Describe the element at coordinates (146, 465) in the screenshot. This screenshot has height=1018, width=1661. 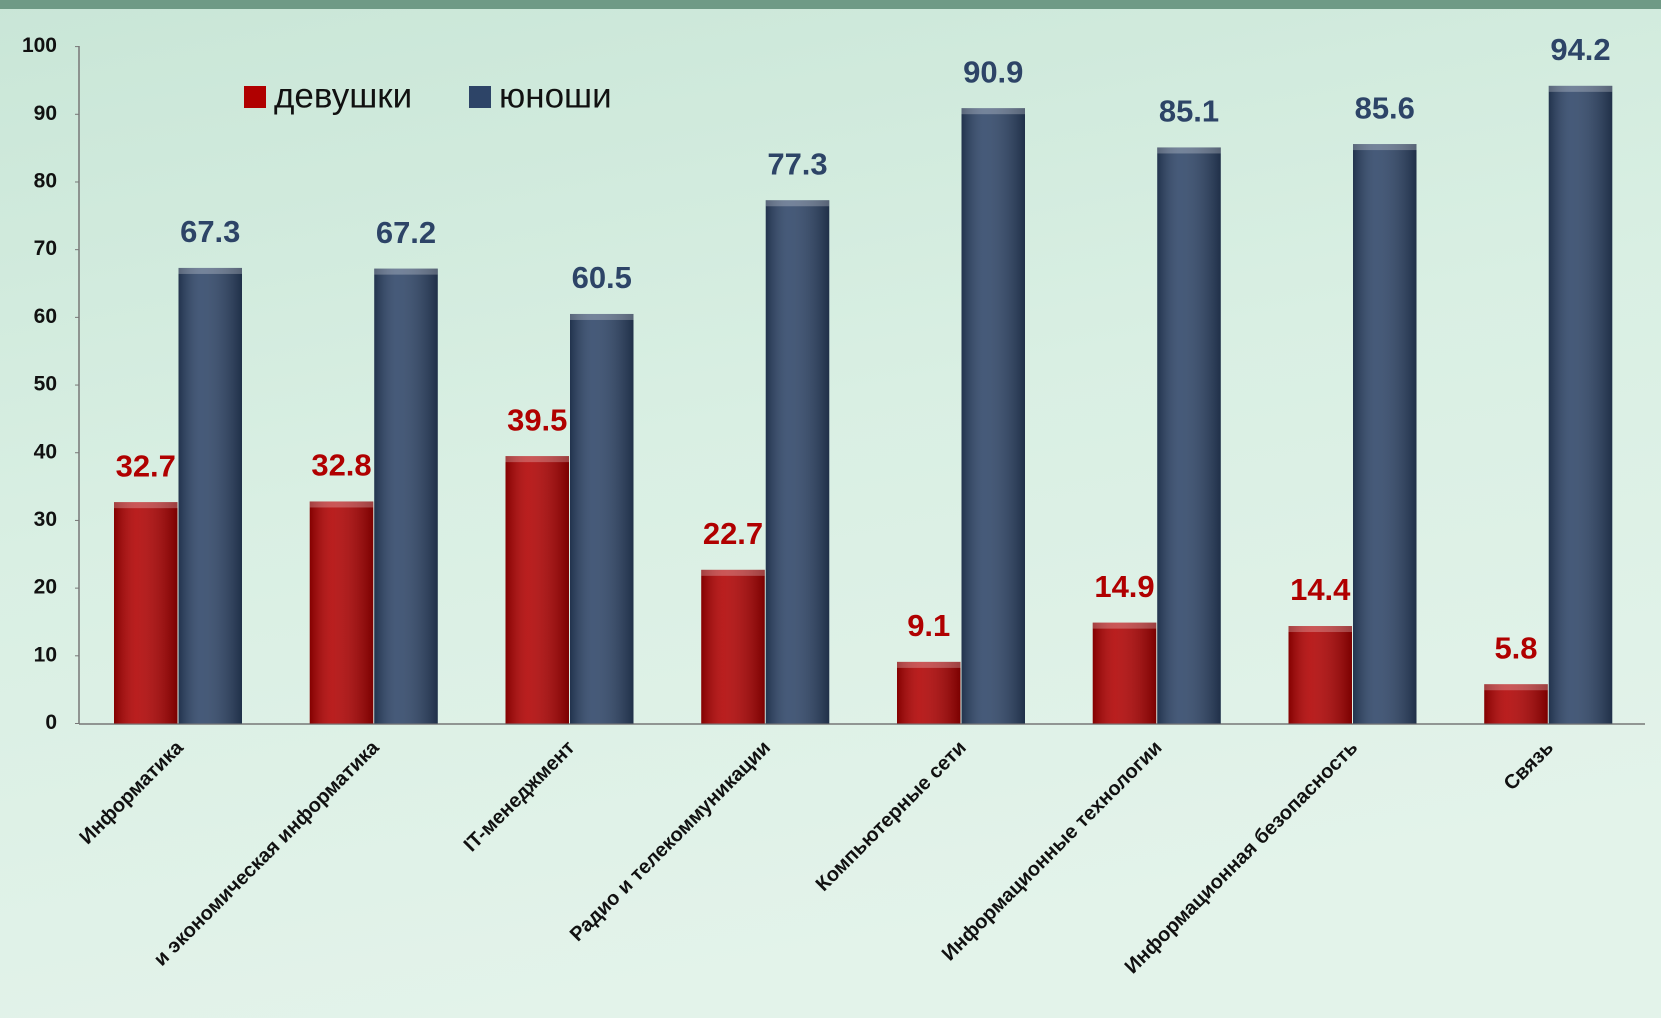
I see `value-label: 32.7` at that location.